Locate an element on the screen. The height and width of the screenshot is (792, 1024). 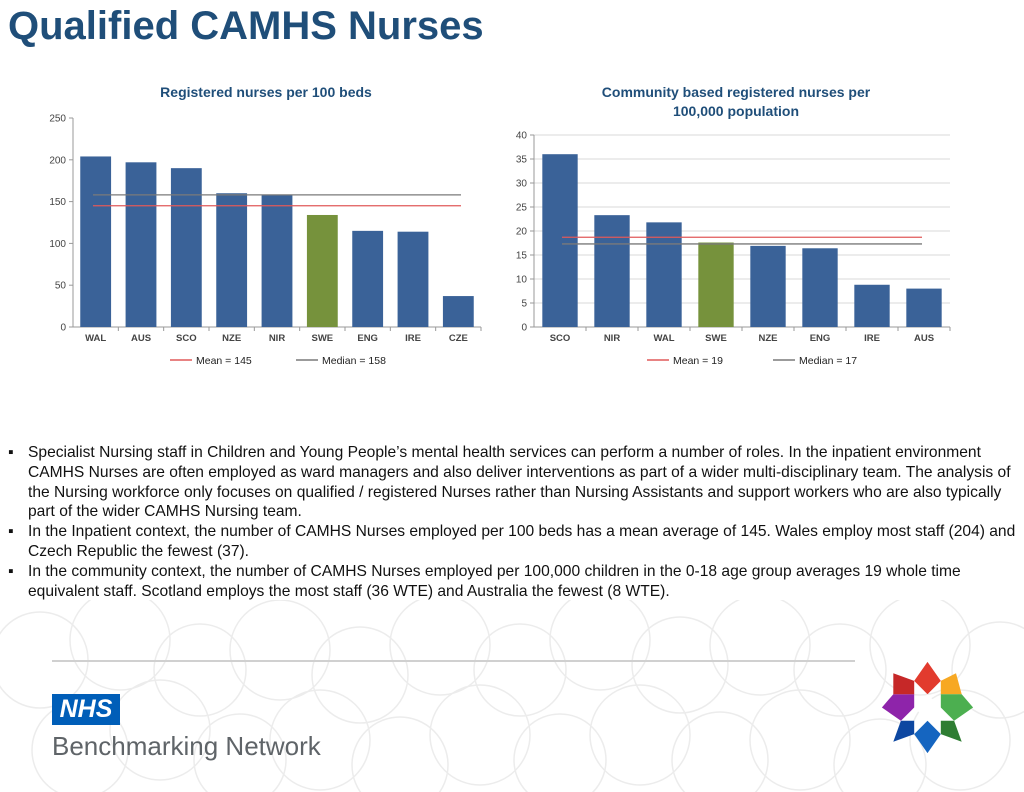
page-title: Qualified CAMHS Nurses is located at coordinates (246, 26).